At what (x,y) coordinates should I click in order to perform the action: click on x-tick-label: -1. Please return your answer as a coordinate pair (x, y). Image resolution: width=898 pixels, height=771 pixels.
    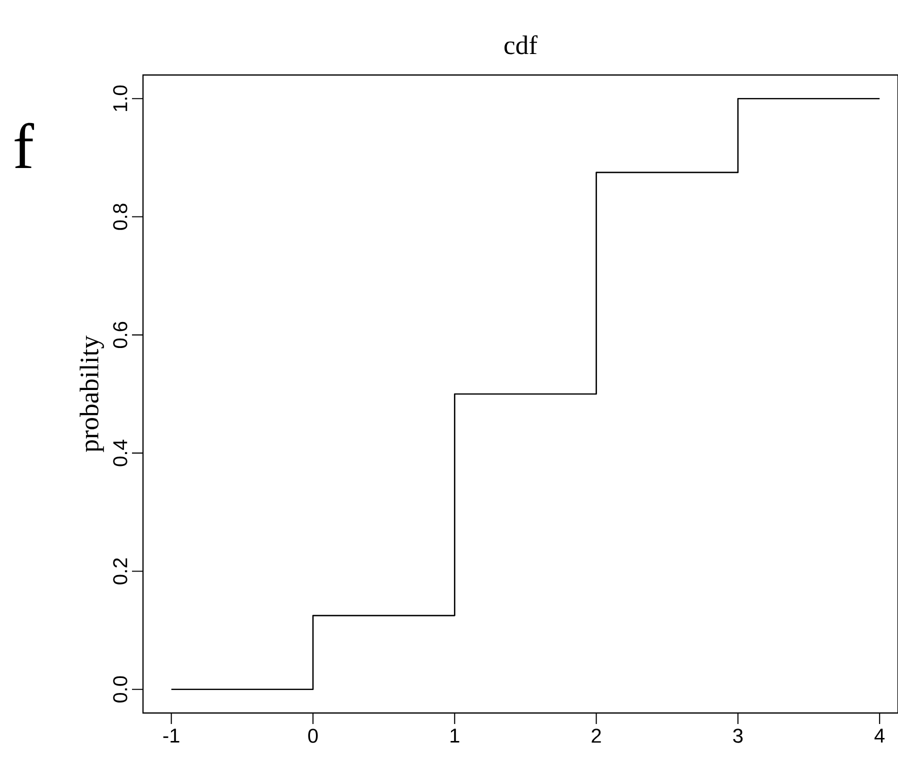
    Looking at the image, I should click on (171, 735).